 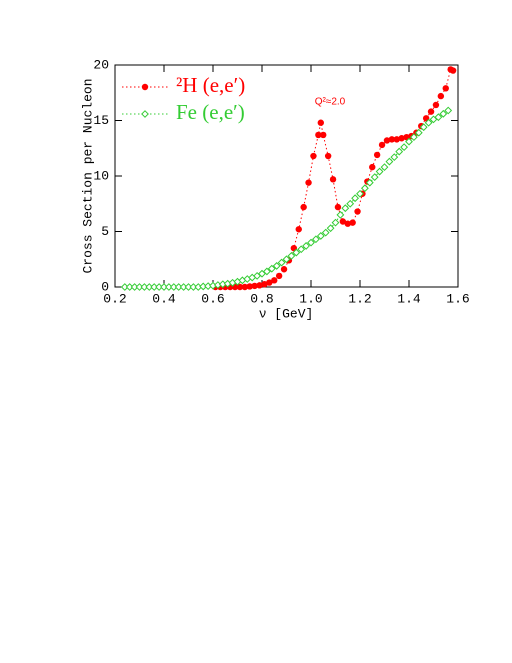 I want to click on legend-label: Fe (e,e′), so click(x=210, y=112).